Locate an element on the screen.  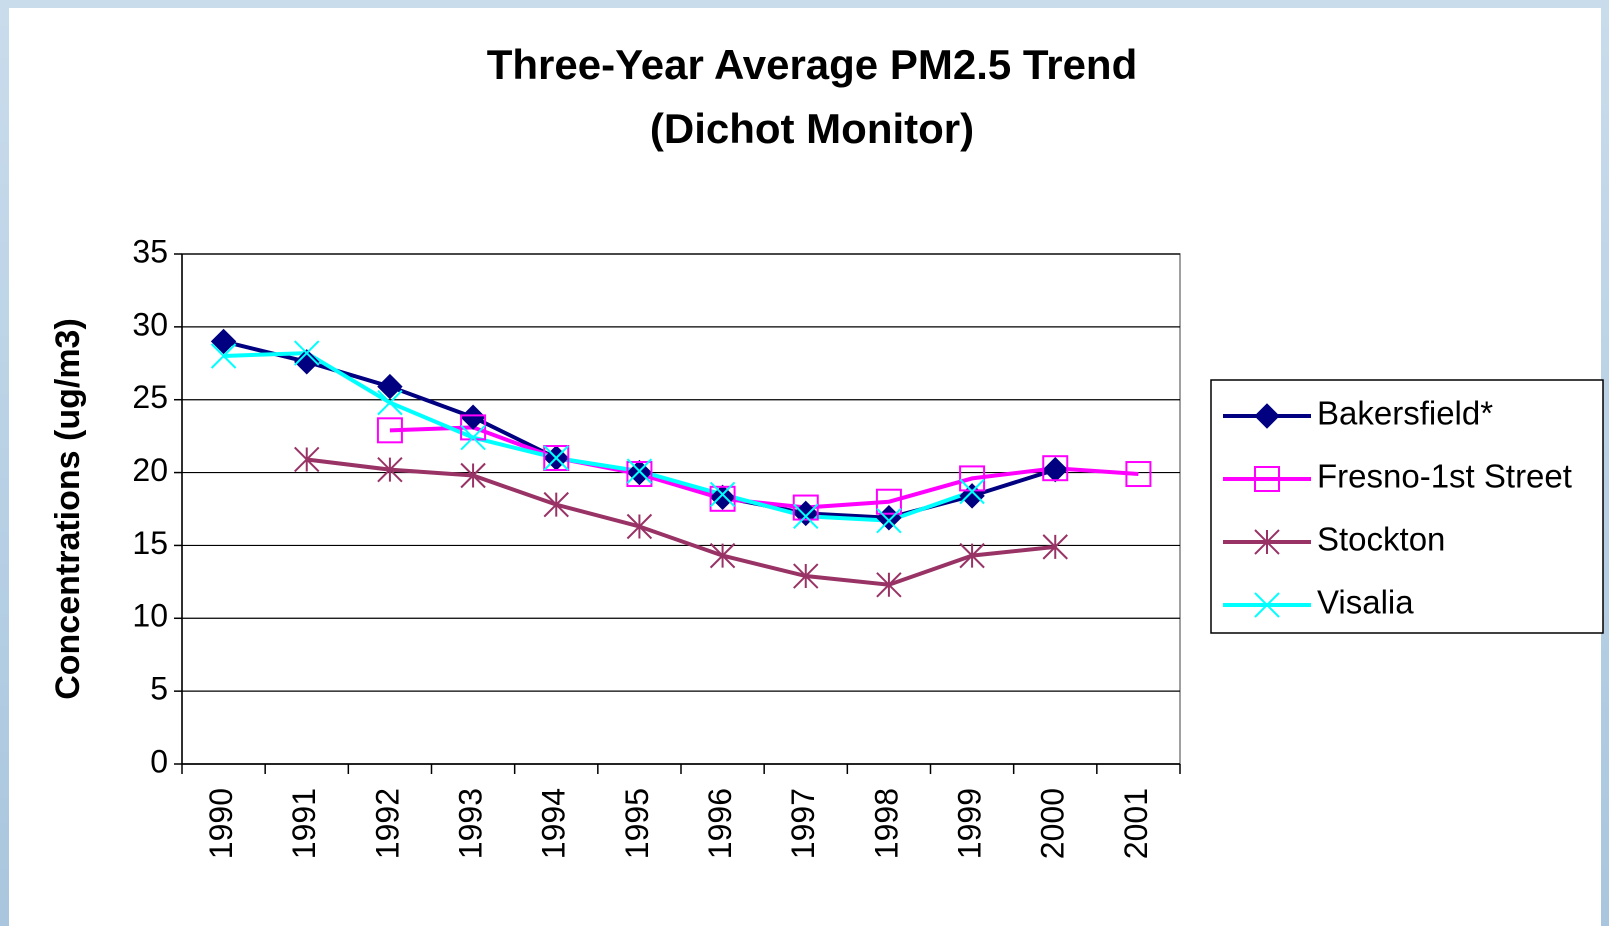
x-tick-label: 1998 is located at coordinates (886, 823).